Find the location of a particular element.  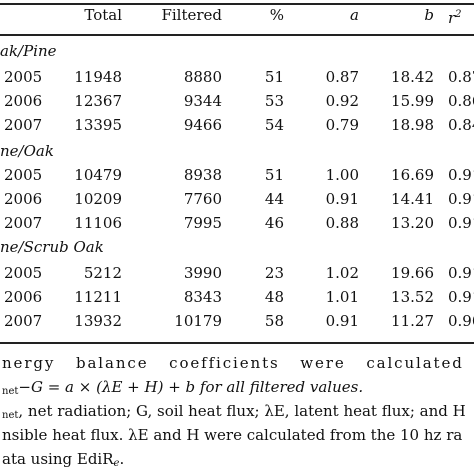

footnote-line-5-sub: e is located at coordinates (116, 463).